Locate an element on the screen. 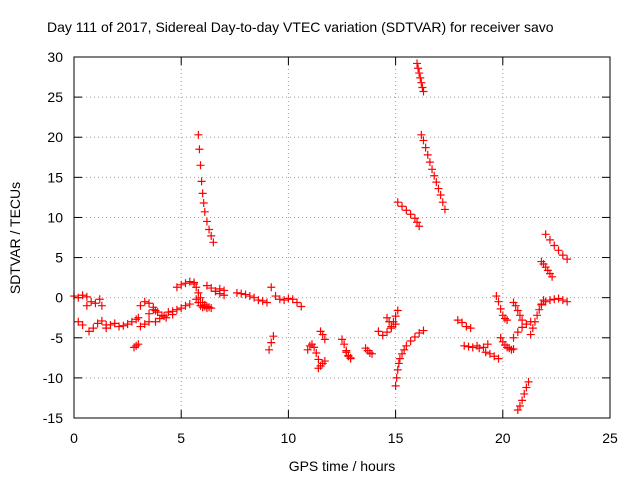 The height and width of the screenshot is (480, 640). y-tick-label: 15 is located at coordinates (55, 177).